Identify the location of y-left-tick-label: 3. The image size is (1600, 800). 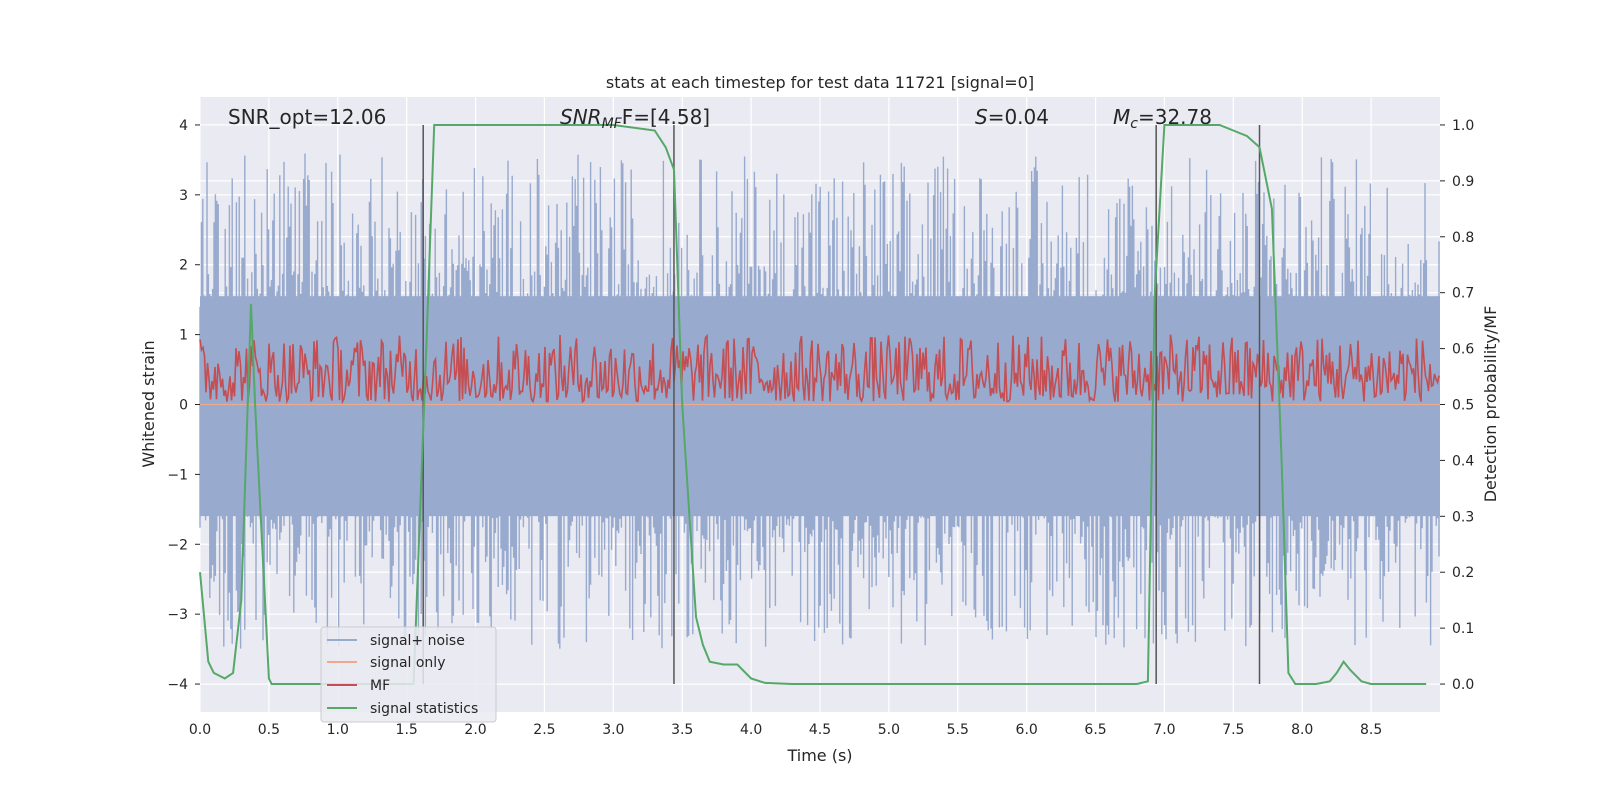
(183, 196).